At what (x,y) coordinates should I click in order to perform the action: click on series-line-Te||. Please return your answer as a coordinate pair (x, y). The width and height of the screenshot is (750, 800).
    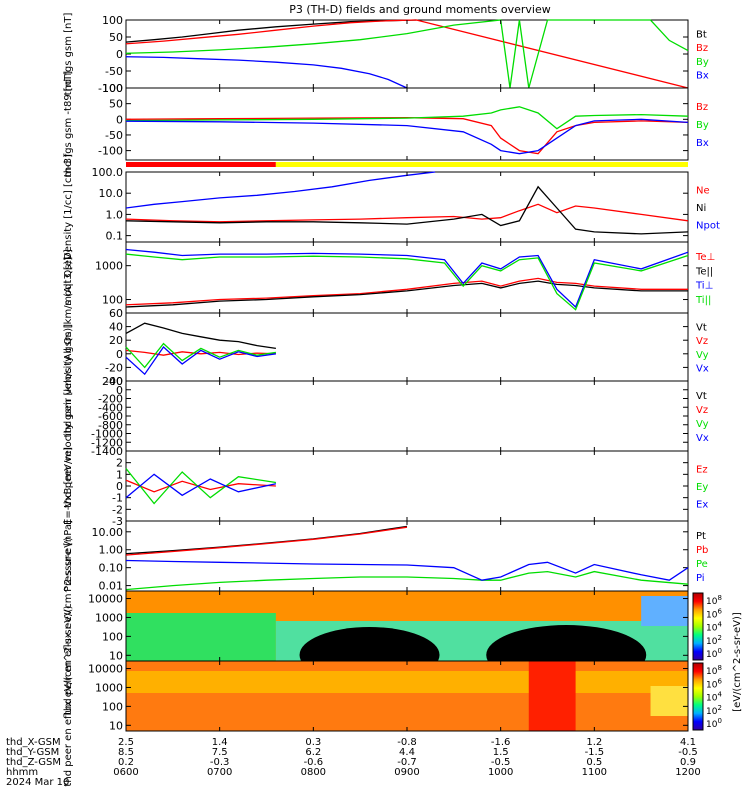
    Looking at the image, I should click on (406, 294).